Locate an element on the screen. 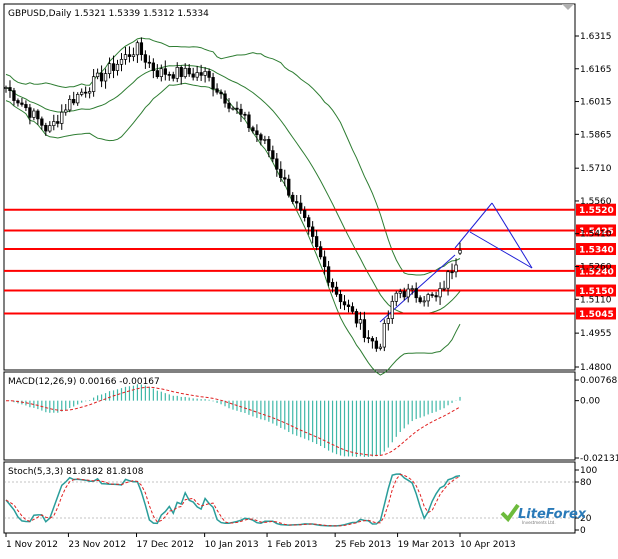  liteforex-logo: LiteForex Investments Ltd. is located at coordinates (543, 514).